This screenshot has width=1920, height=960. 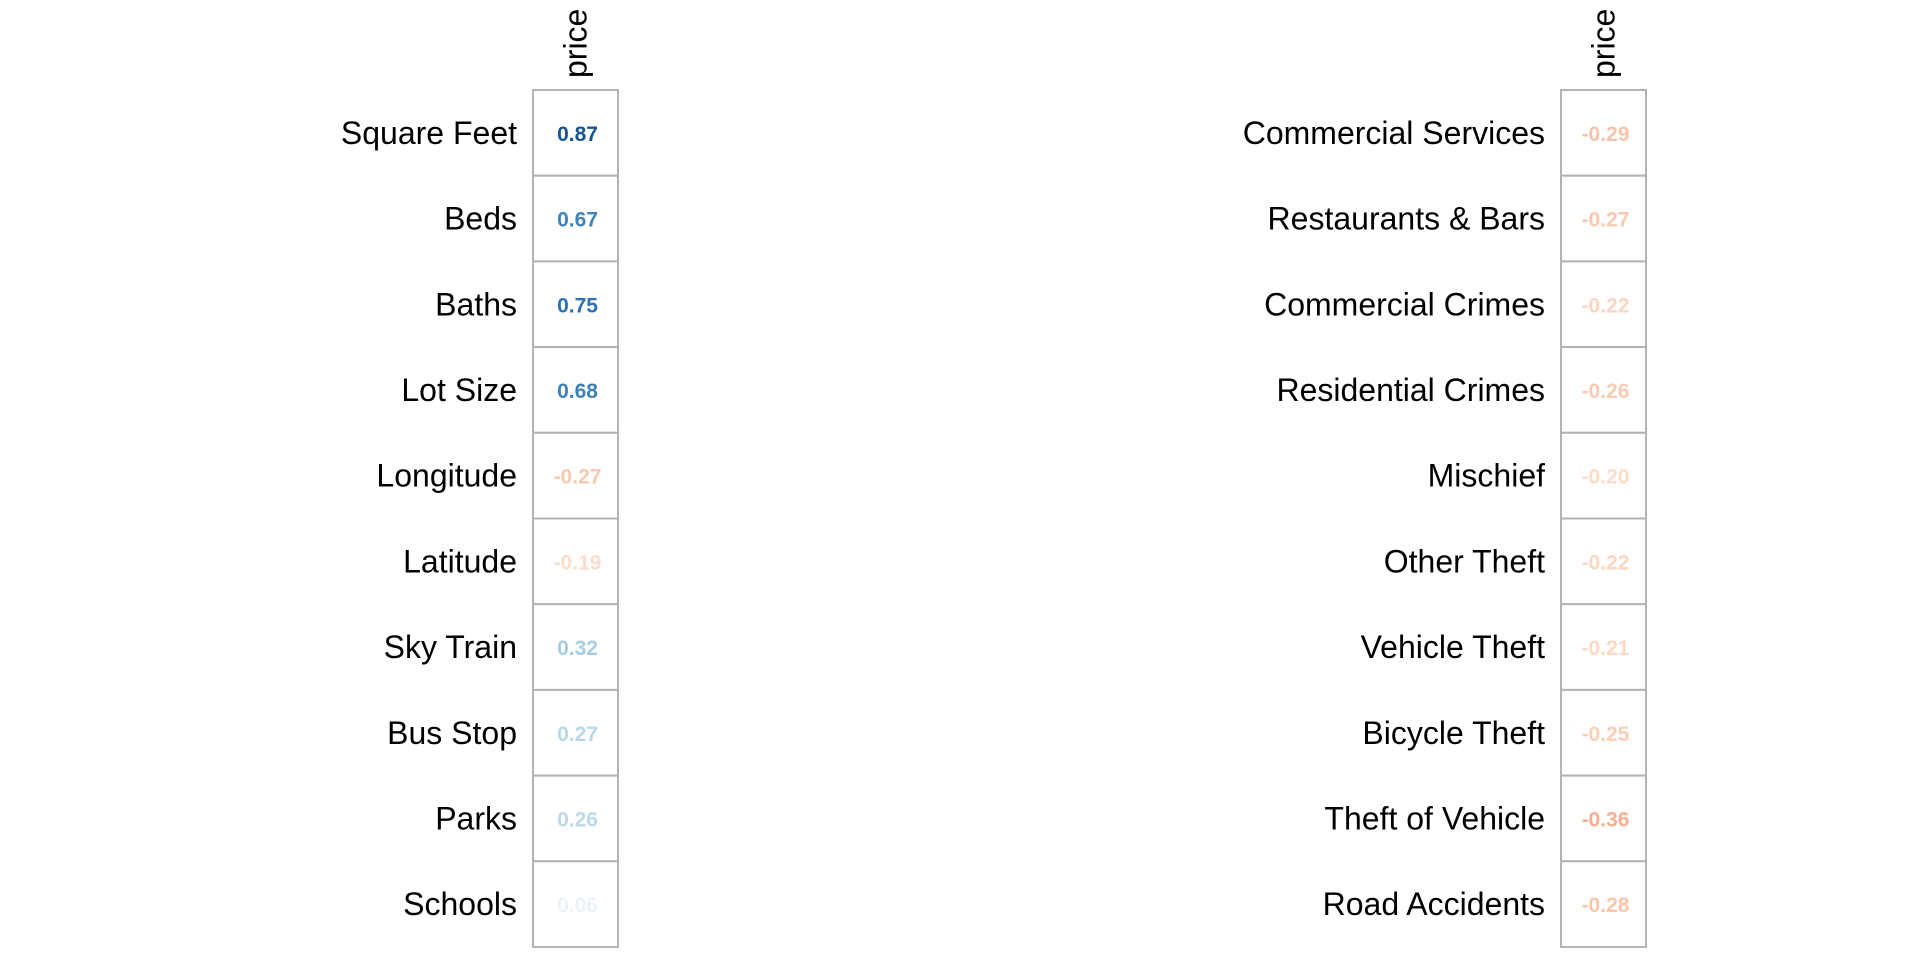 I want to click on cell-value-theft-of-vehicle: -0.36, so click(x=1606, y=819).